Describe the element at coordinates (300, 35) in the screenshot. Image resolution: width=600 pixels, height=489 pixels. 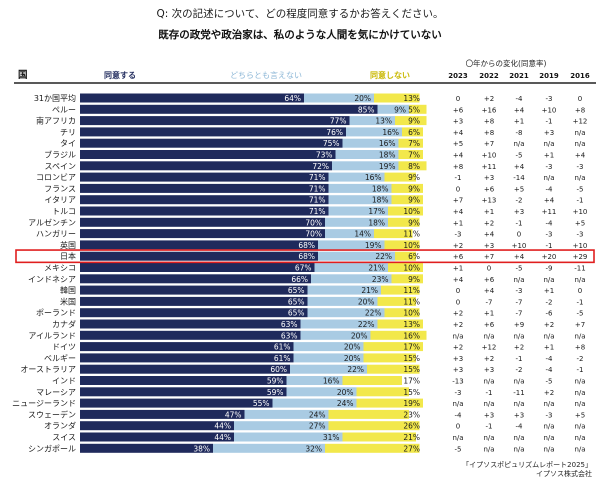
I see `statement-title: 既存の政党や政治家は、私のような人間を気にかけていない` at that location.